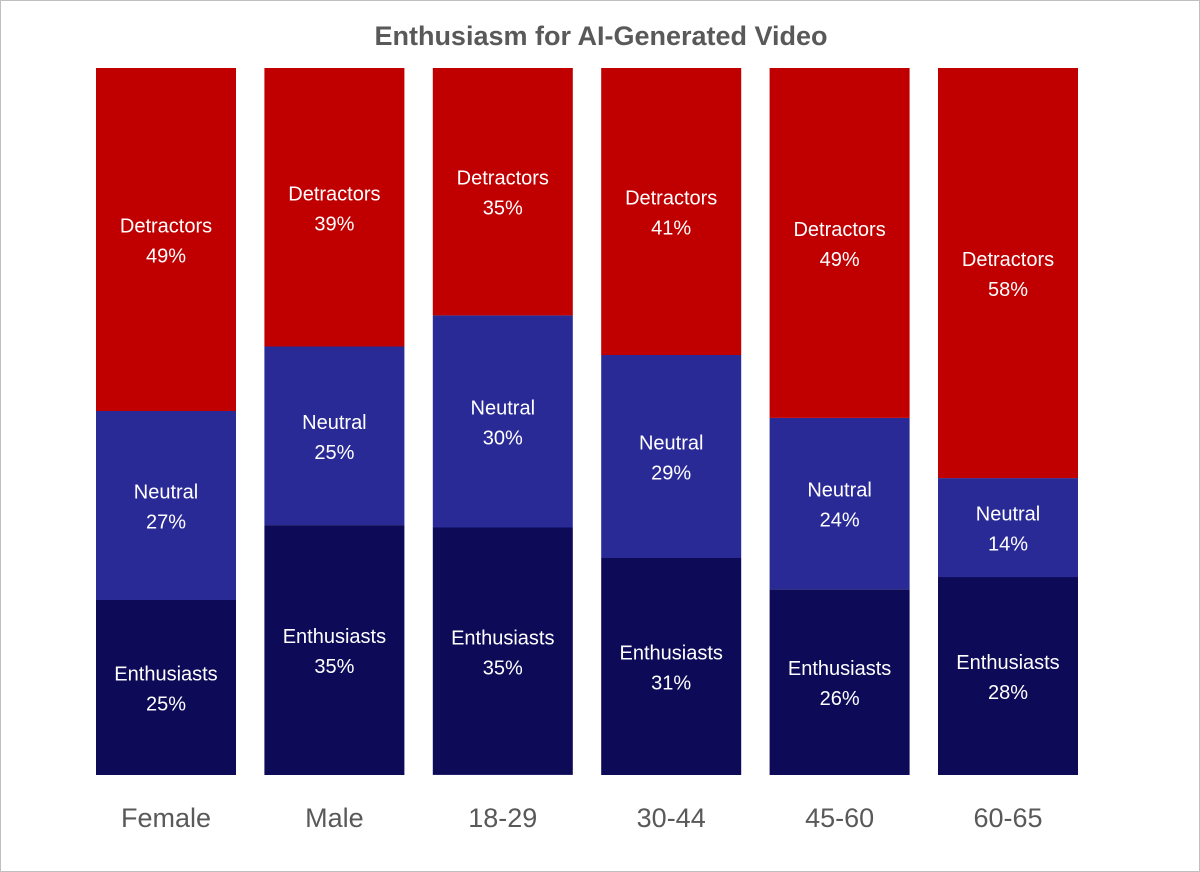  I want to click on category-label-18-29: 18-29, so click(502, 818).